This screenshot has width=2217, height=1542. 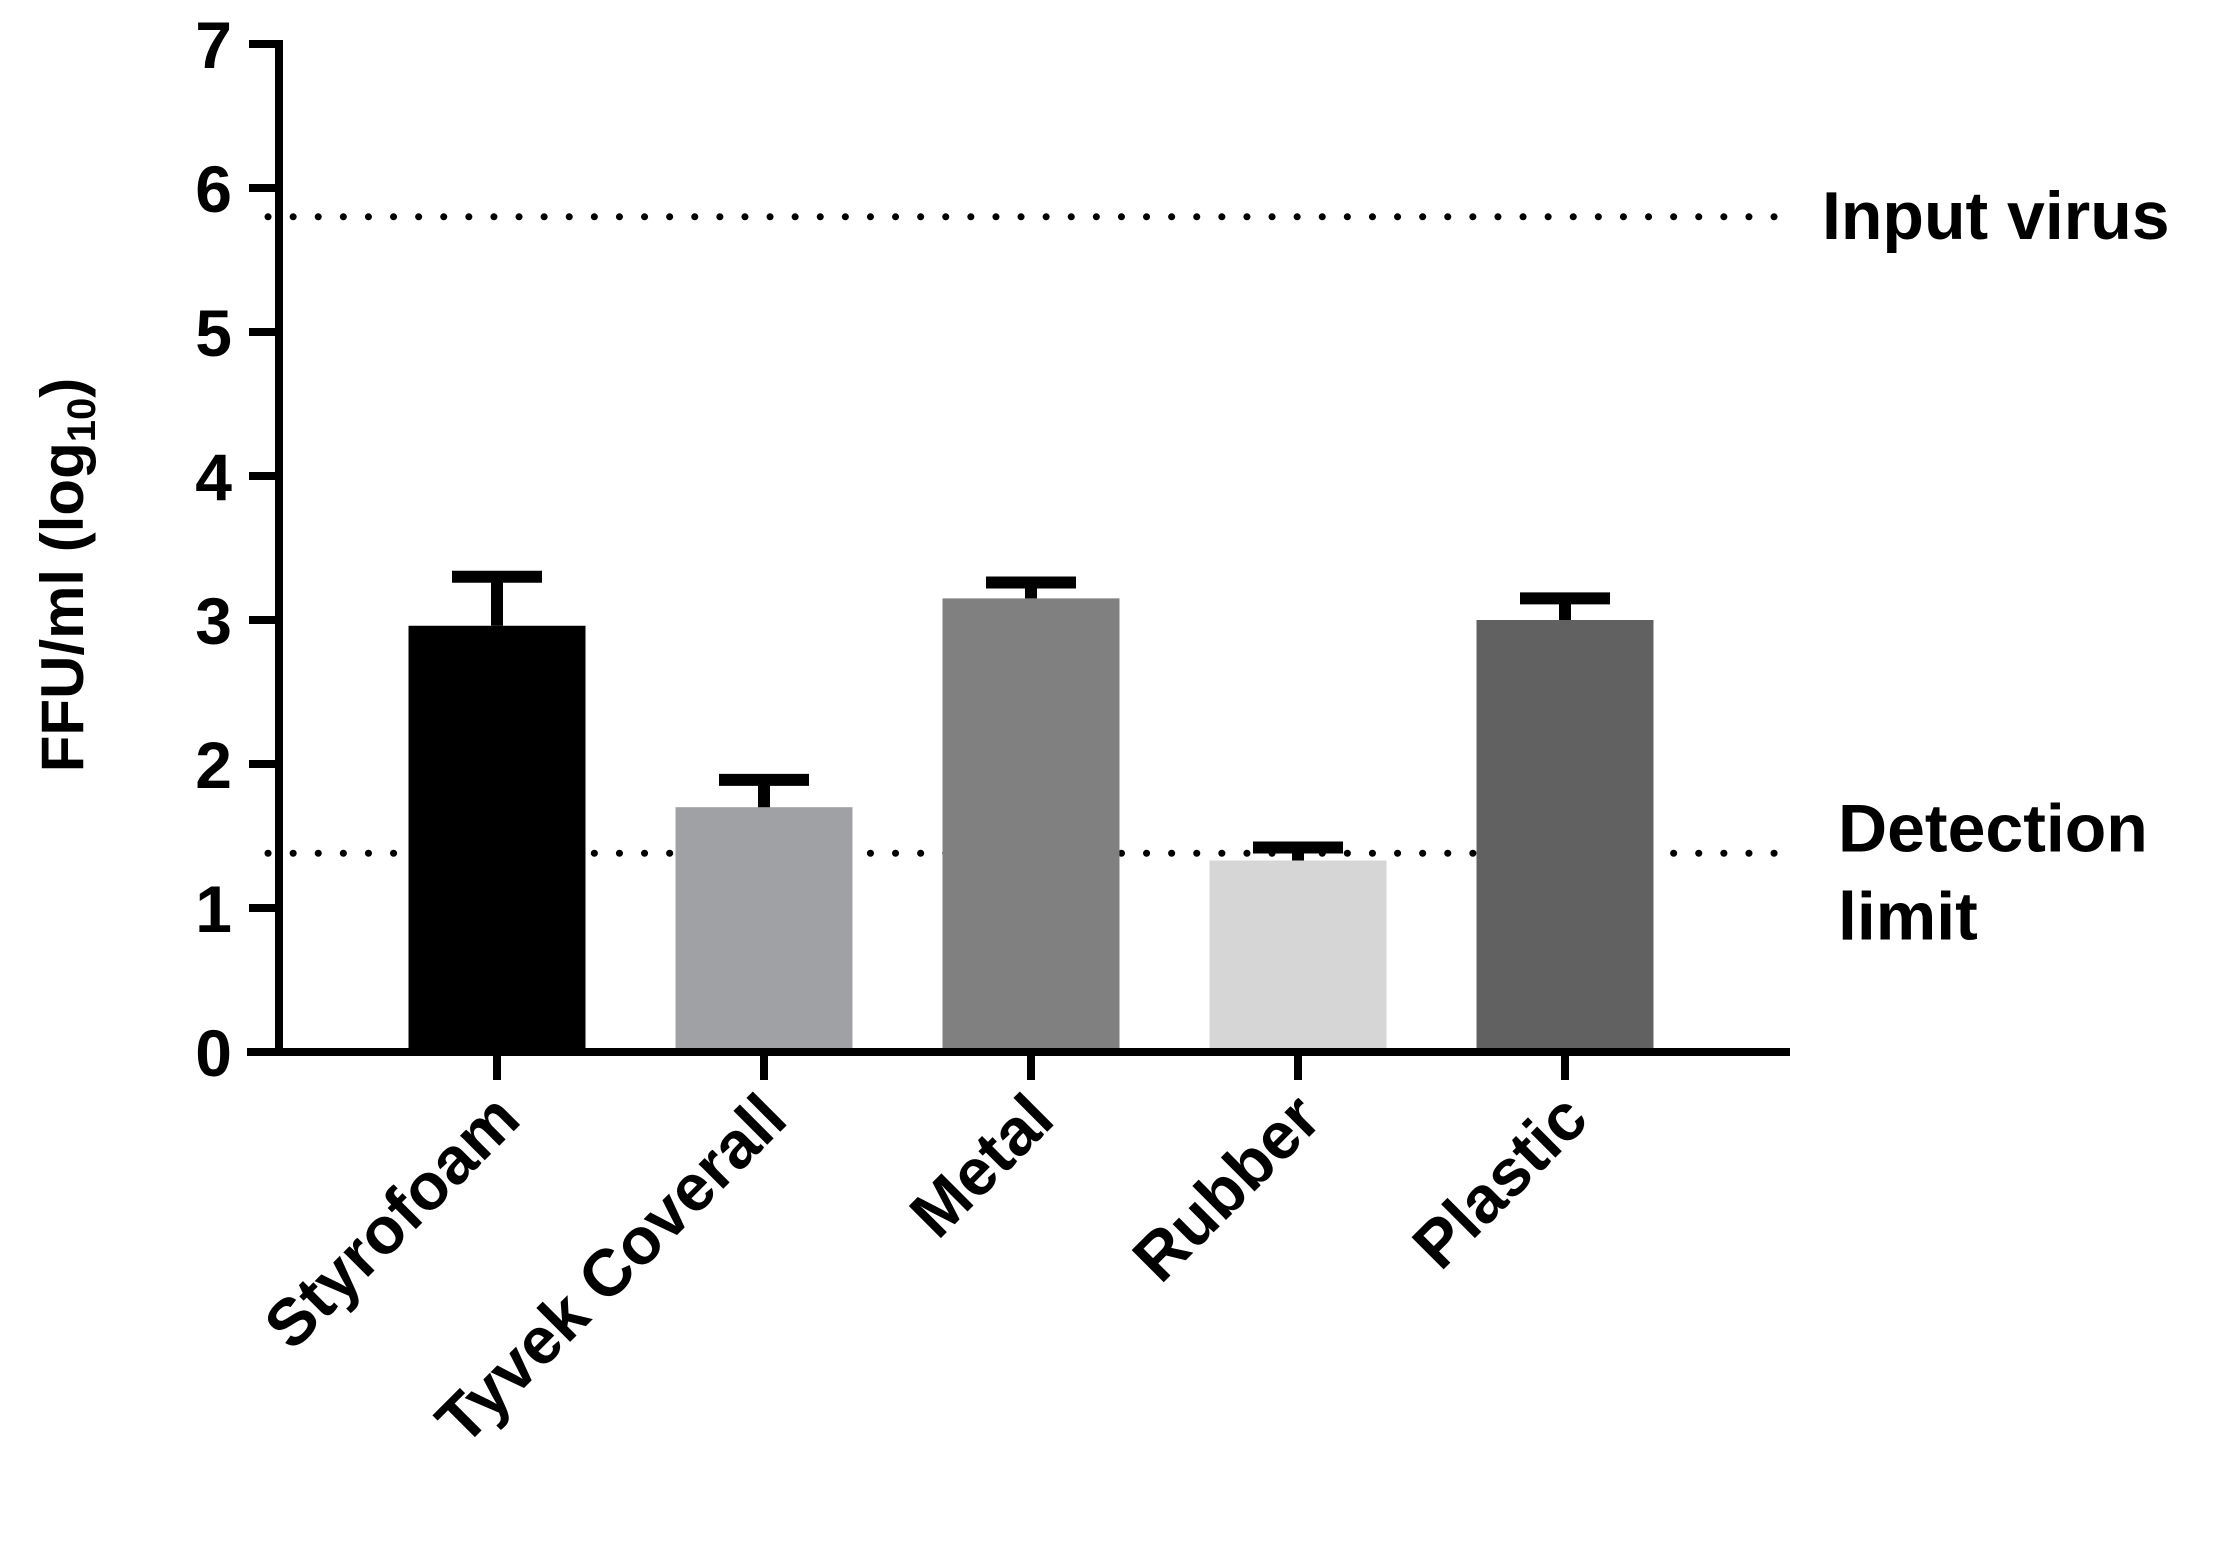 What do you see at coordinates (213, 909) in the screenshot?
I see `y-tick-label-1: 1` at bounding box center [213, 909].